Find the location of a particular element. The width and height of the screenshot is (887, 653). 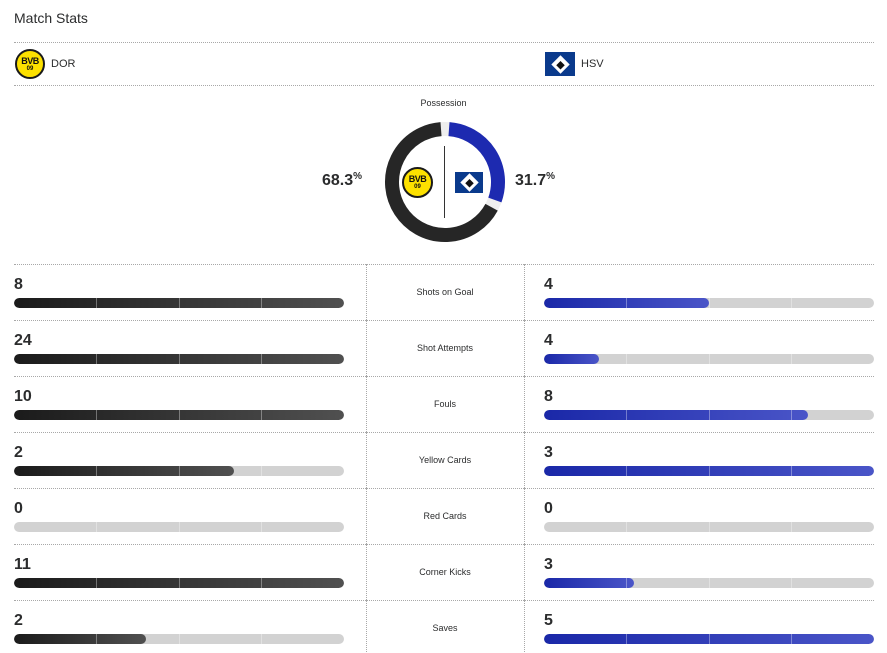

stat-away-value: 8 is located at coordinates (548, 396).